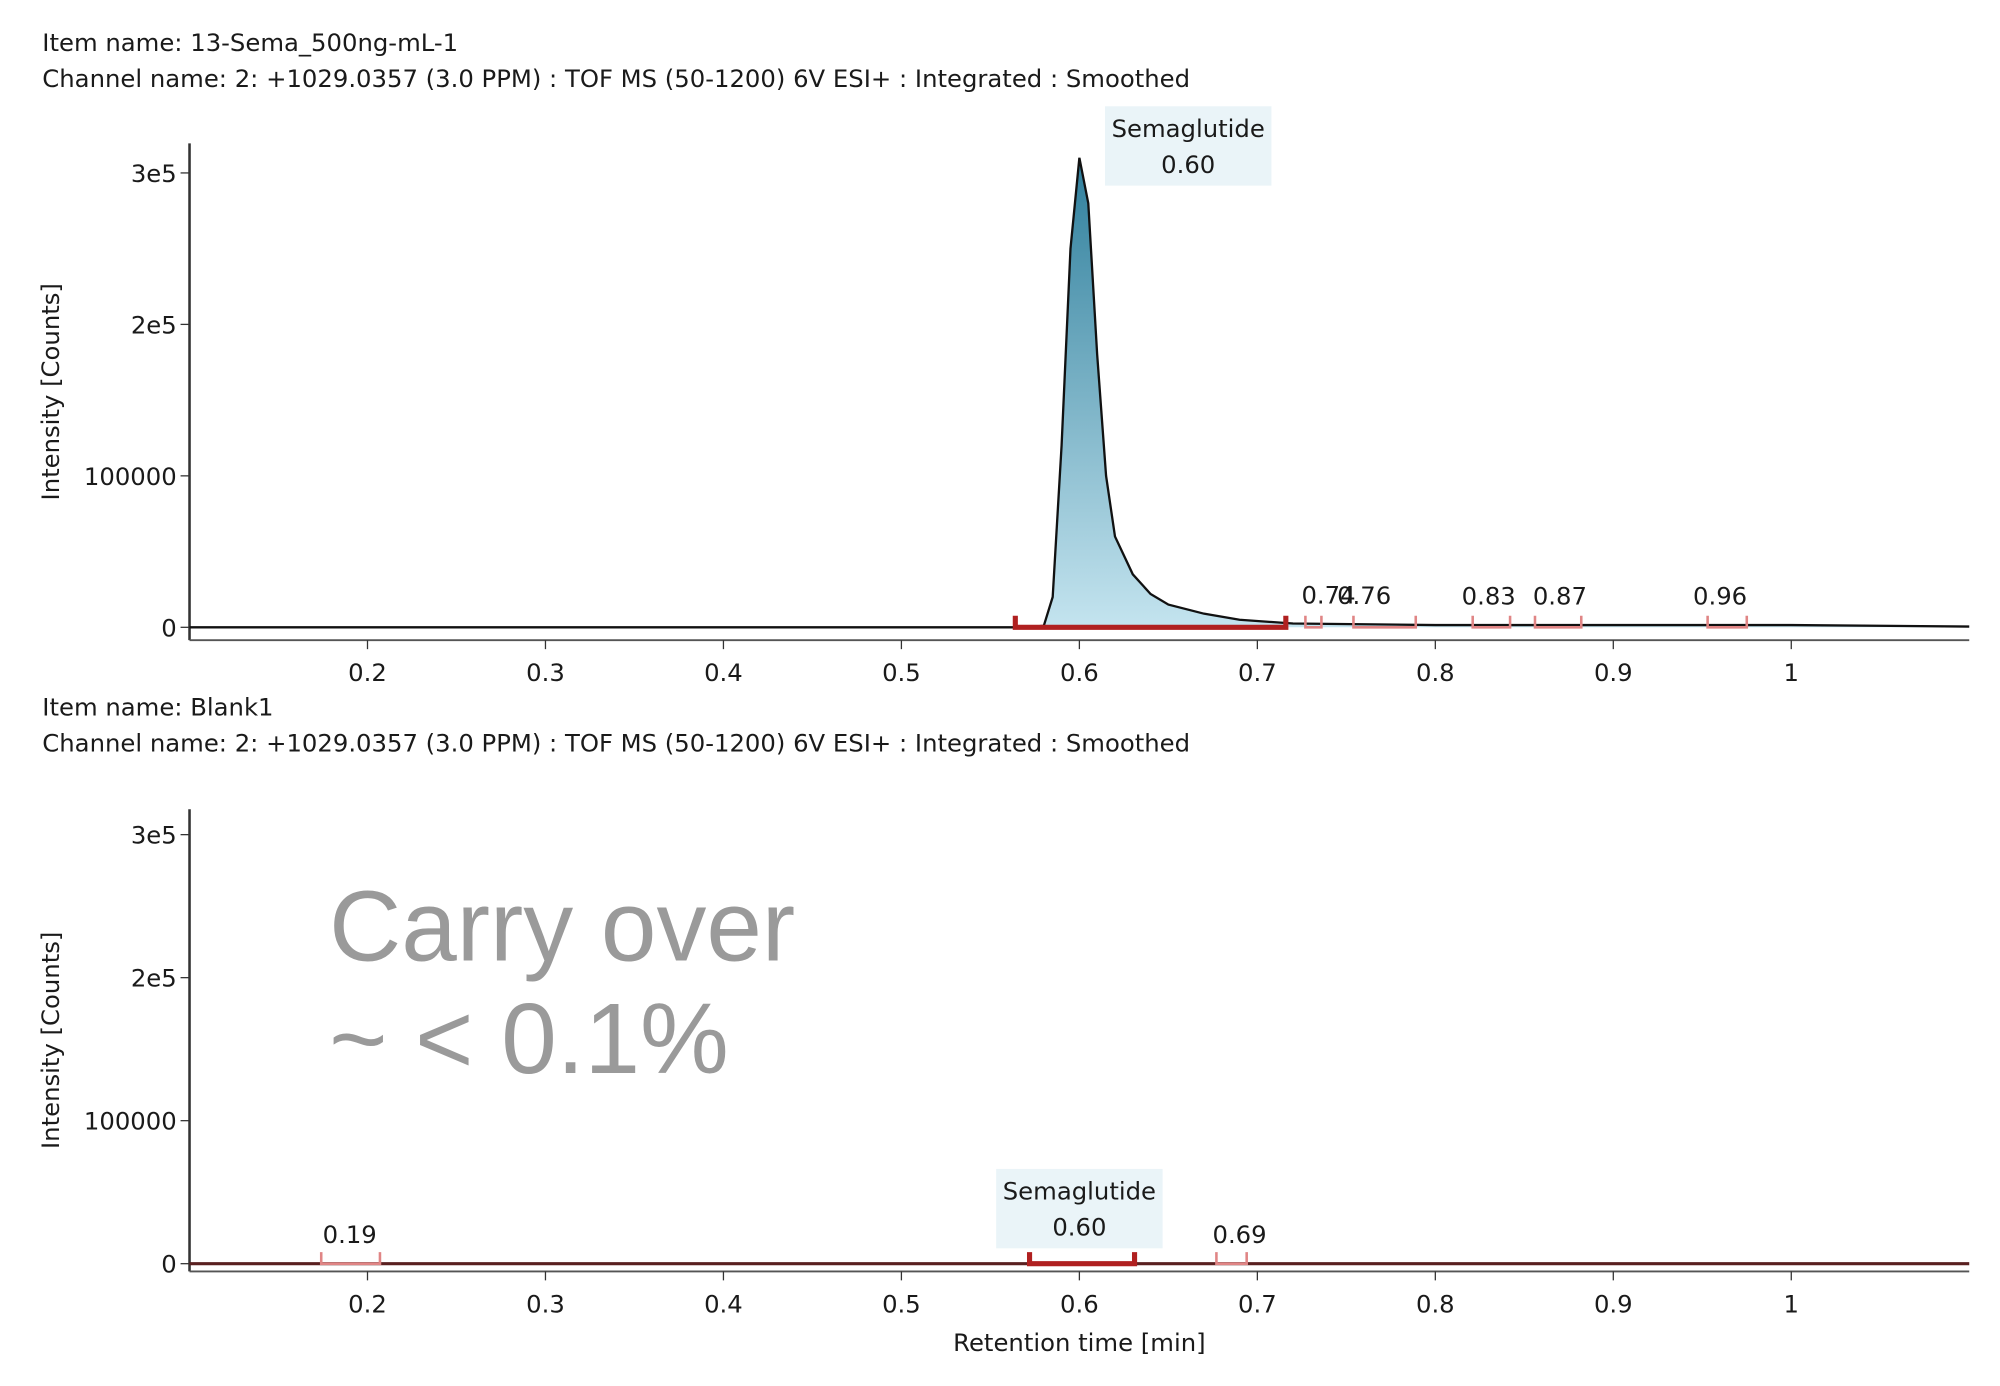 This screenshot has width=2000, height=1386. I want to click on annotation: Carry over, so click(562, 926).